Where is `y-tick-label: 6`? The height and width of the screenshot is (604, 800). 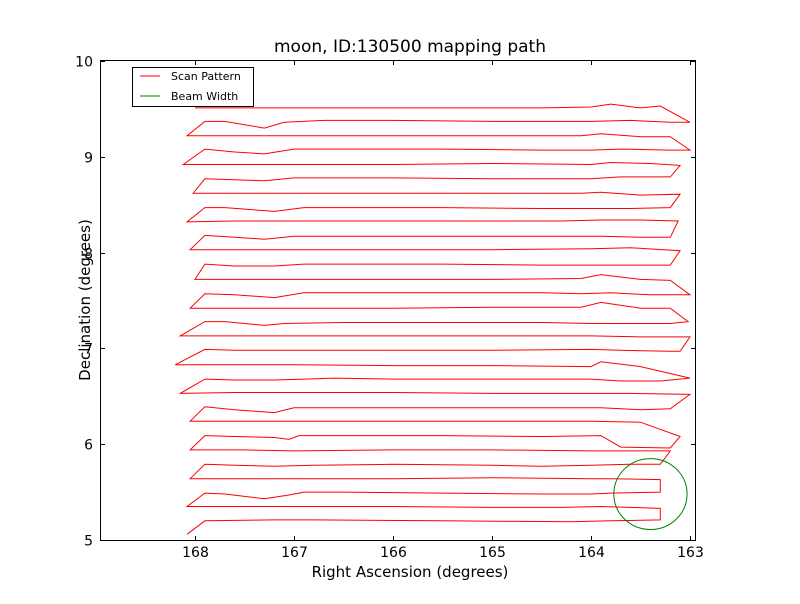
y-tick-label: 6 is located at coordinates (88, 446).